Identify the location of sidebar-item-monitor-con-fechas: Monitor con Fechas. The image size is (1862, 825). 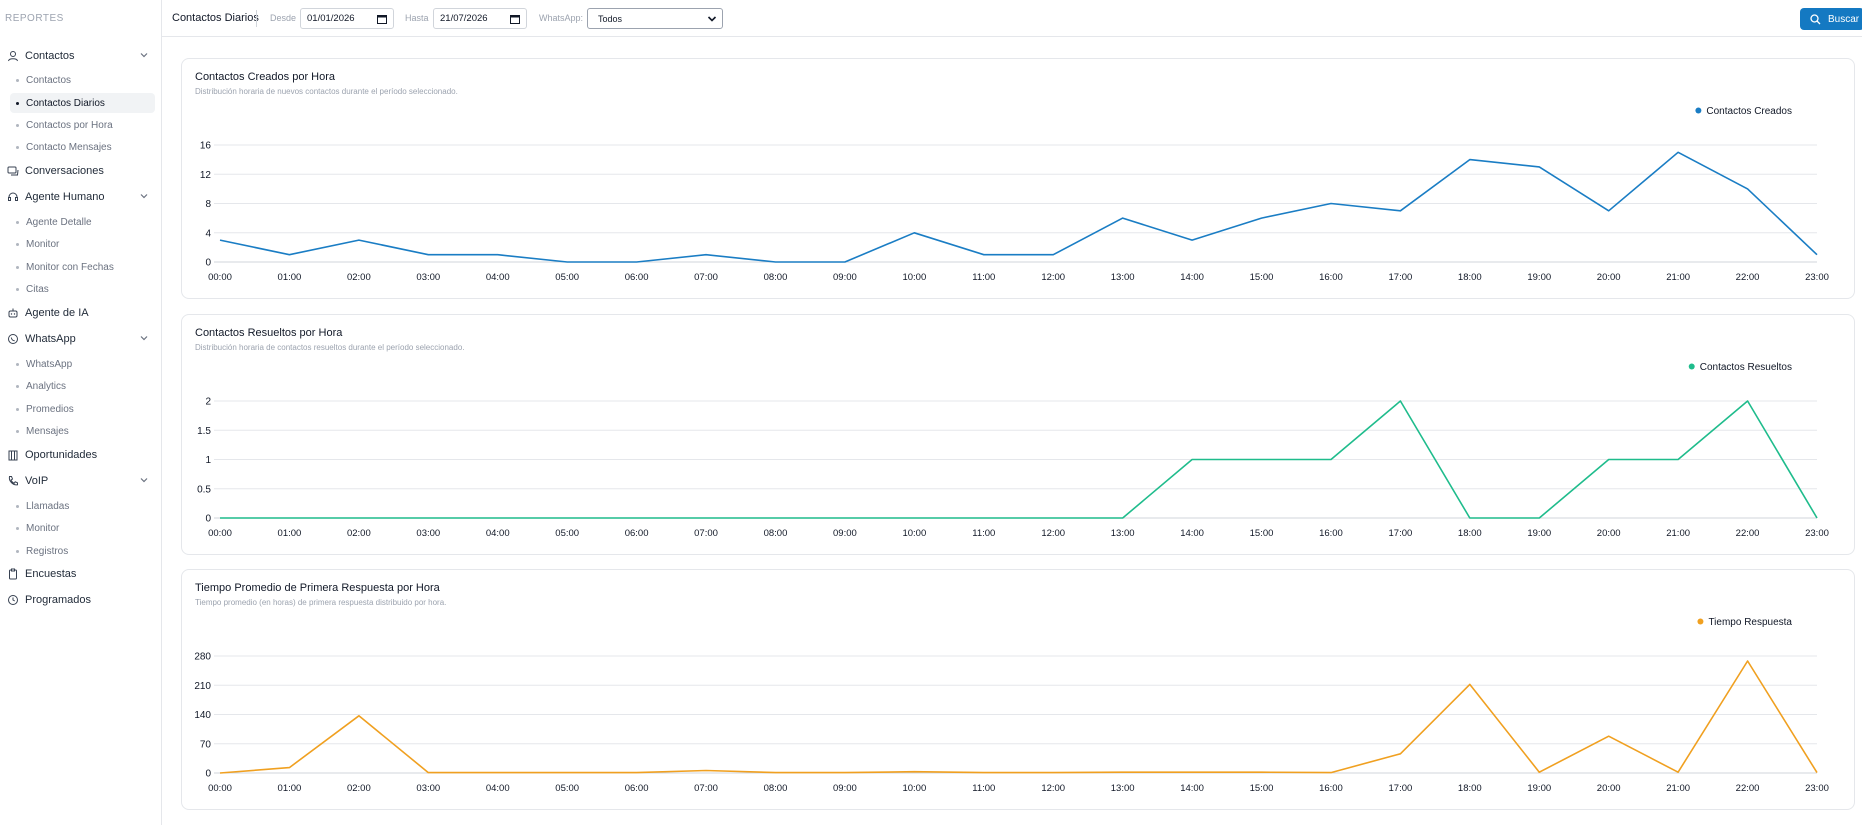
(82, 267).